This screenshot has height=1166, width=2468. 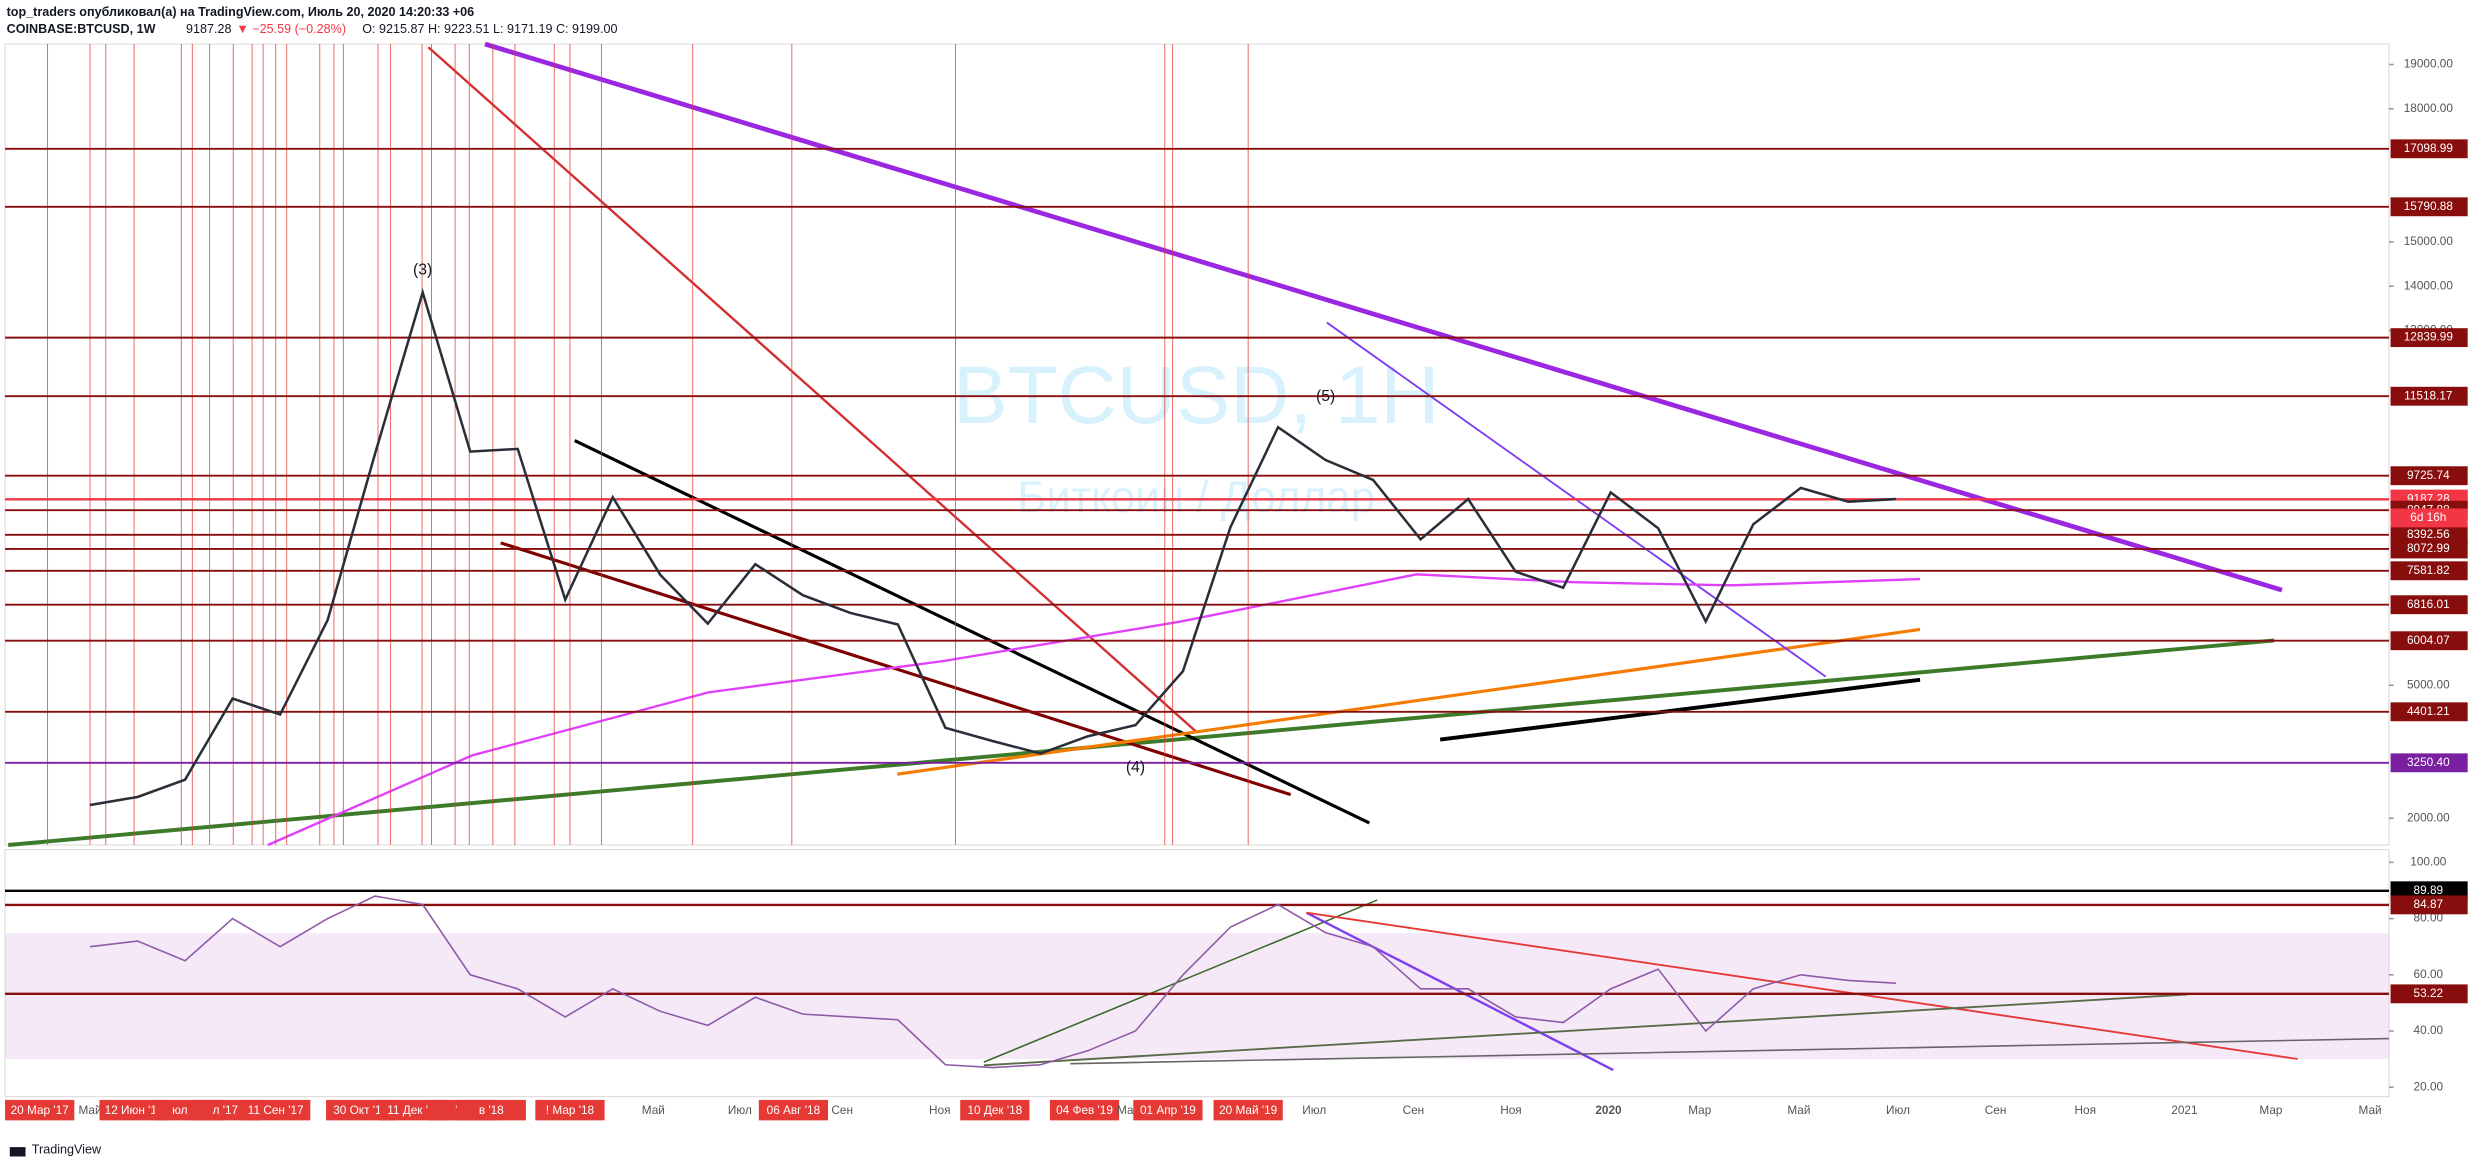 What do you see at coordinates (1135, 767) in the screenshot?
I see `wave-label: (4)` at bounding box center [1135, 767].